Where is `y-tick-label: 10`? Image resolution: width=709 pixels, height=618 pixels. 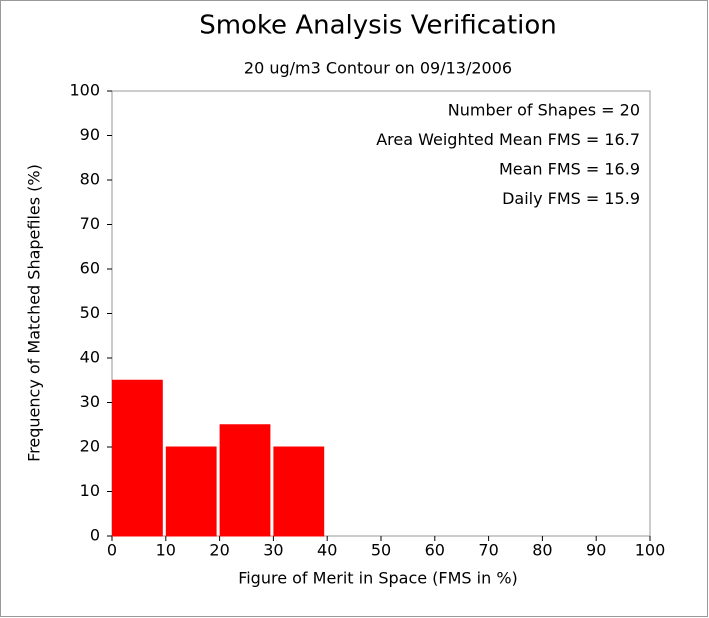 y-tick-label: 10 is located at coordinates (90, 490).